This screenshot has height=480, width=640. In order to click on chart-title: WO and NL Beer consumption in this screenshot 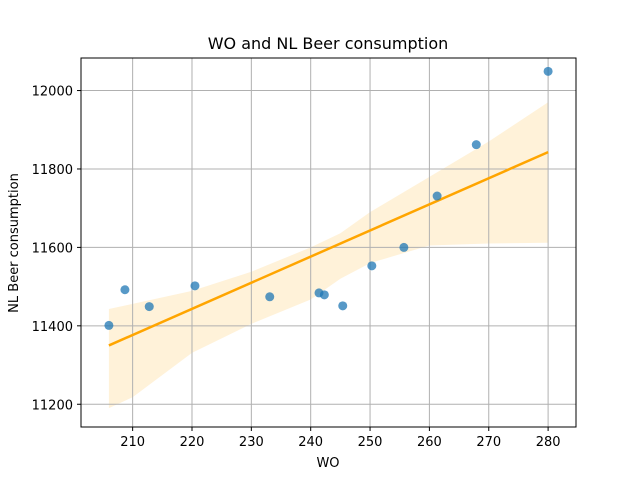, I will do `click(328, 43)`.